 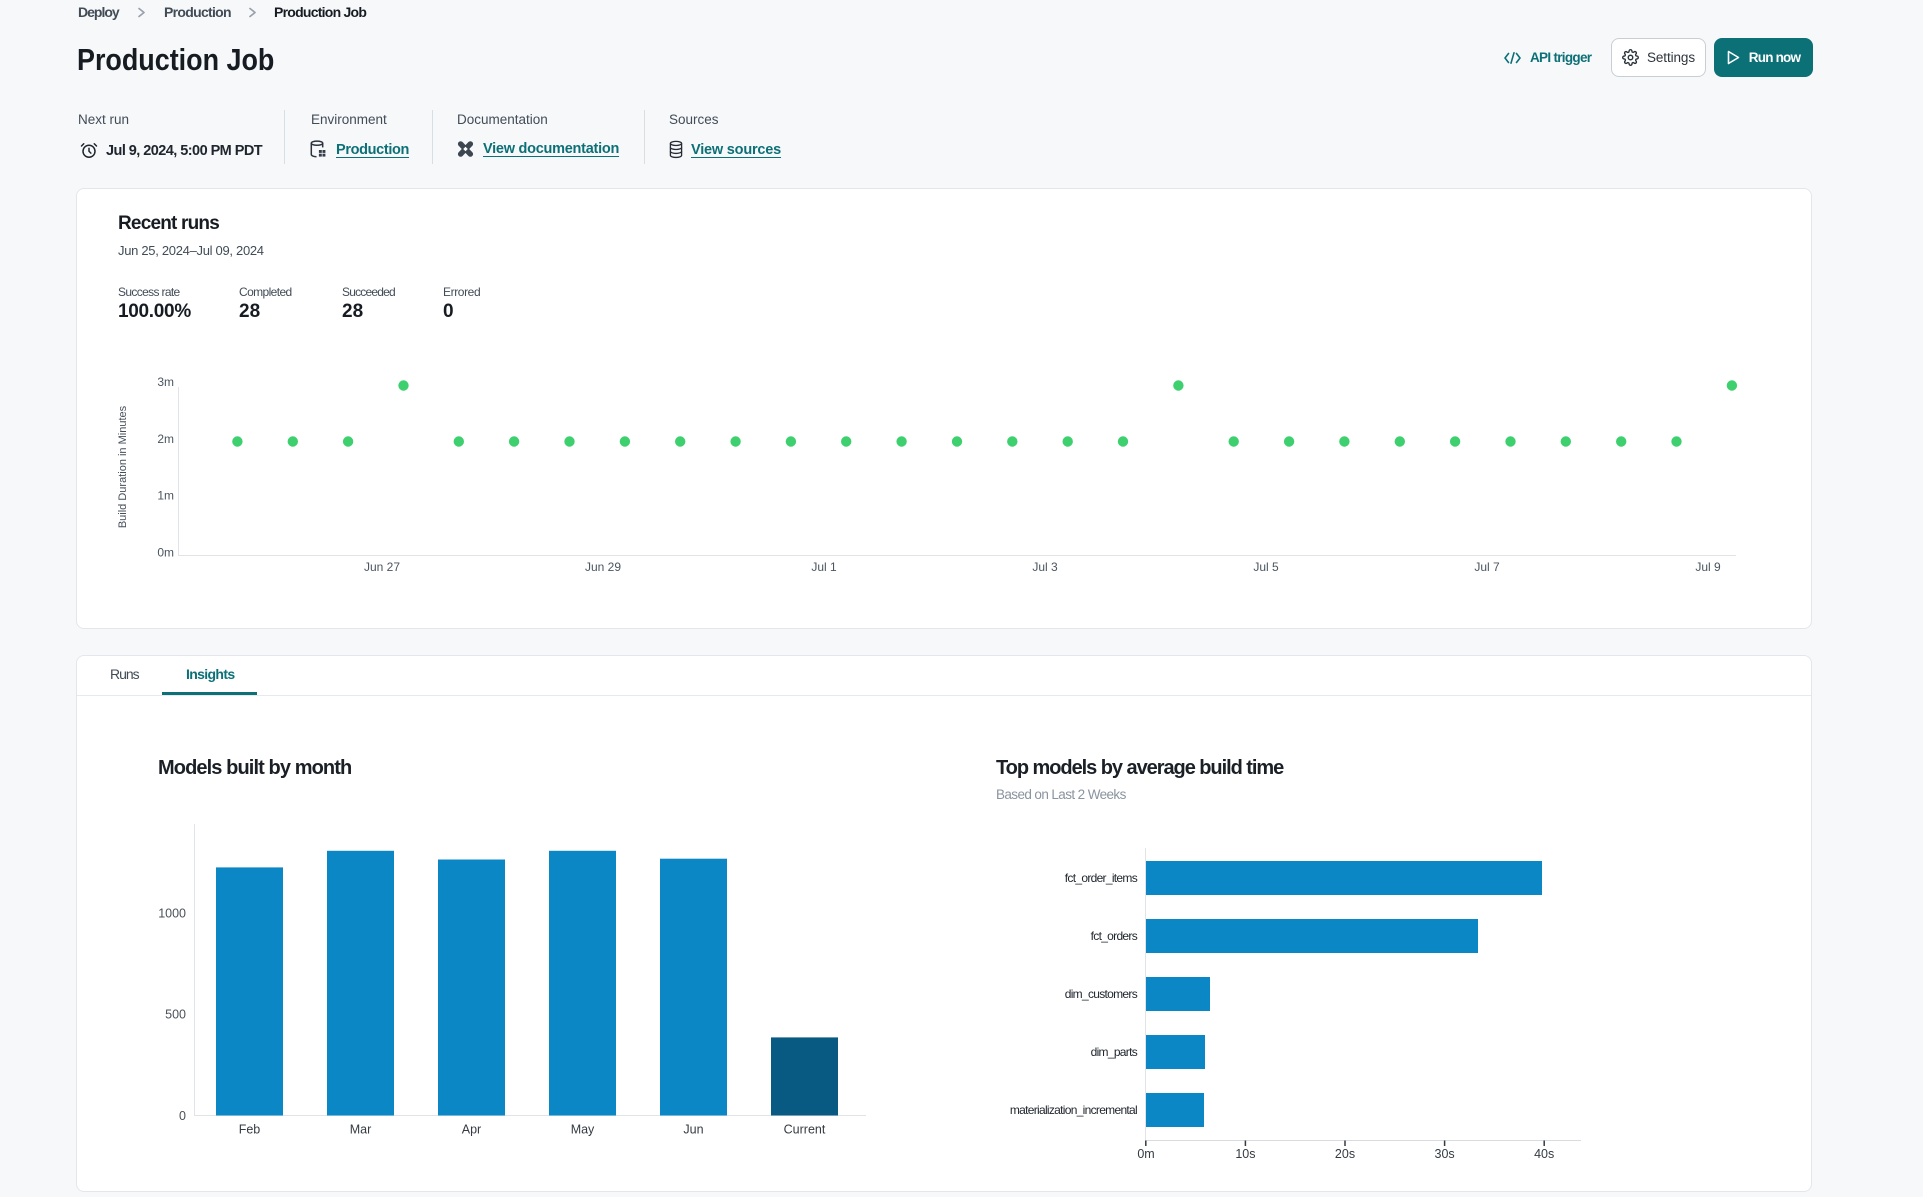 What do you see at coordinates (1101, 878) in the screenshot?
I see `svg-text: fct_order_items` at bounding box center [1101, 878].